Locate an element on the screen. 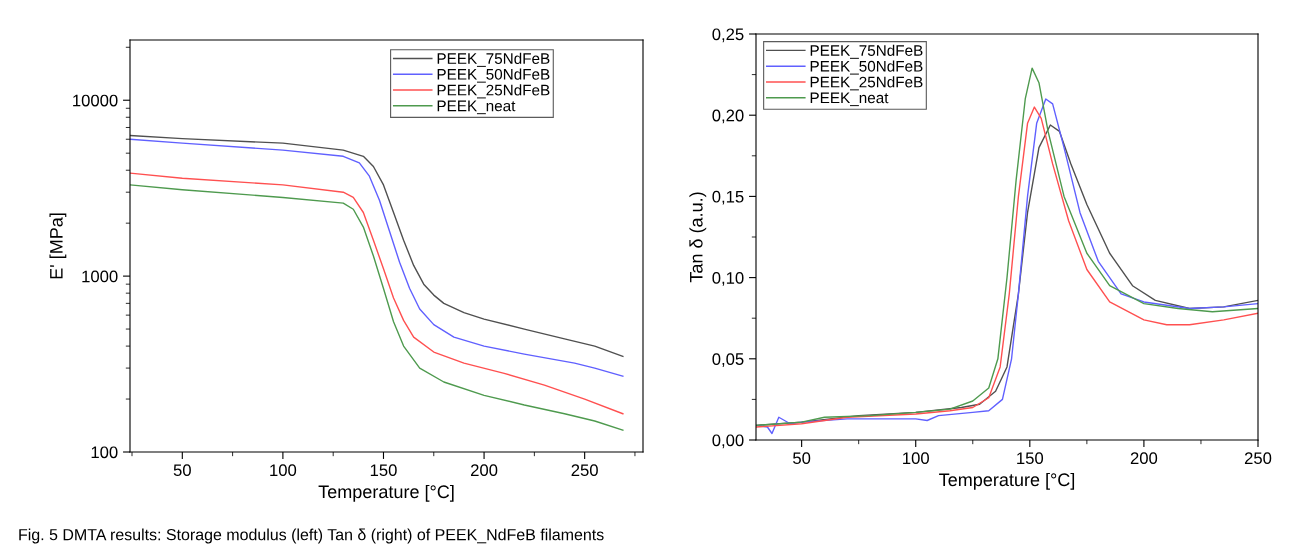  y-axis-title: Tan δ (a.u.) is located at coordinates (698, 237).